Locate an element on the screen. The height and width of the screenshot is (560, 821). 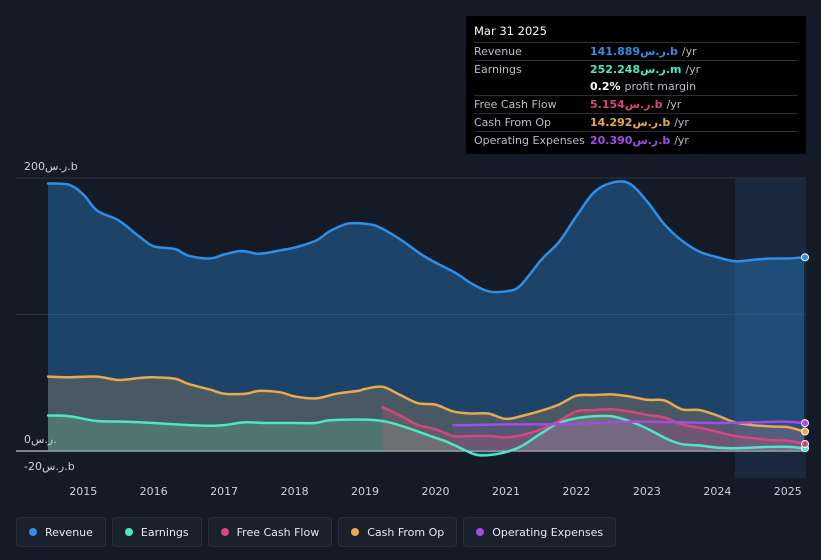
free-cash-flow-line is located at coordinates (593, 426).